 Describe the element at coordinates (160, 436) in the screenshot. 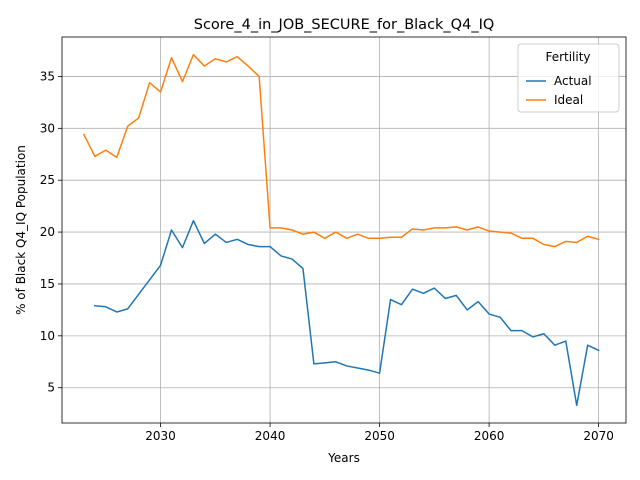

I see `x-tick-label: 2030` at that location.